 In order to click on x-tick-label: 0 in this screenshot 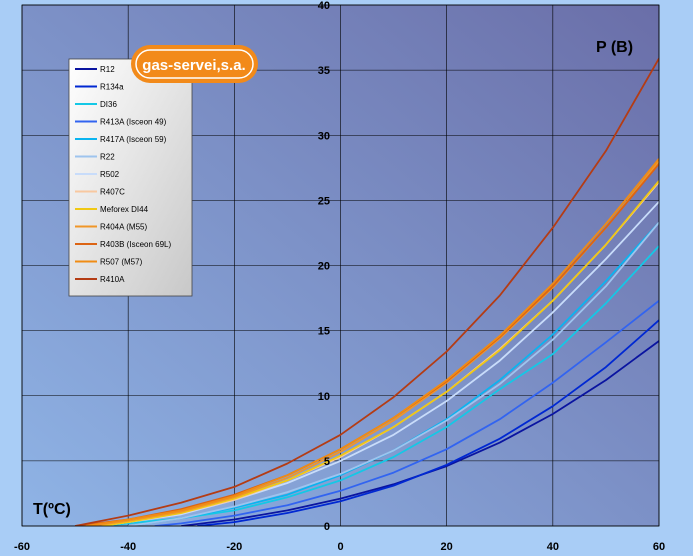, I will do `click(340, 547)`.